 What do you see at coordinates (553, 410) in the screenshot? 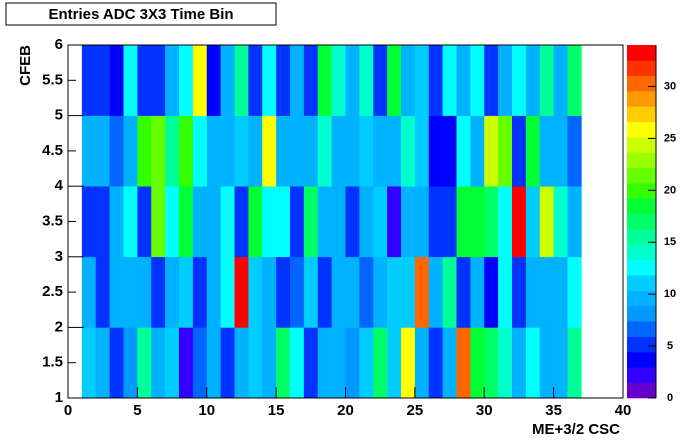
I see `x-tick-label: 35` at bounding box center [553, 410].